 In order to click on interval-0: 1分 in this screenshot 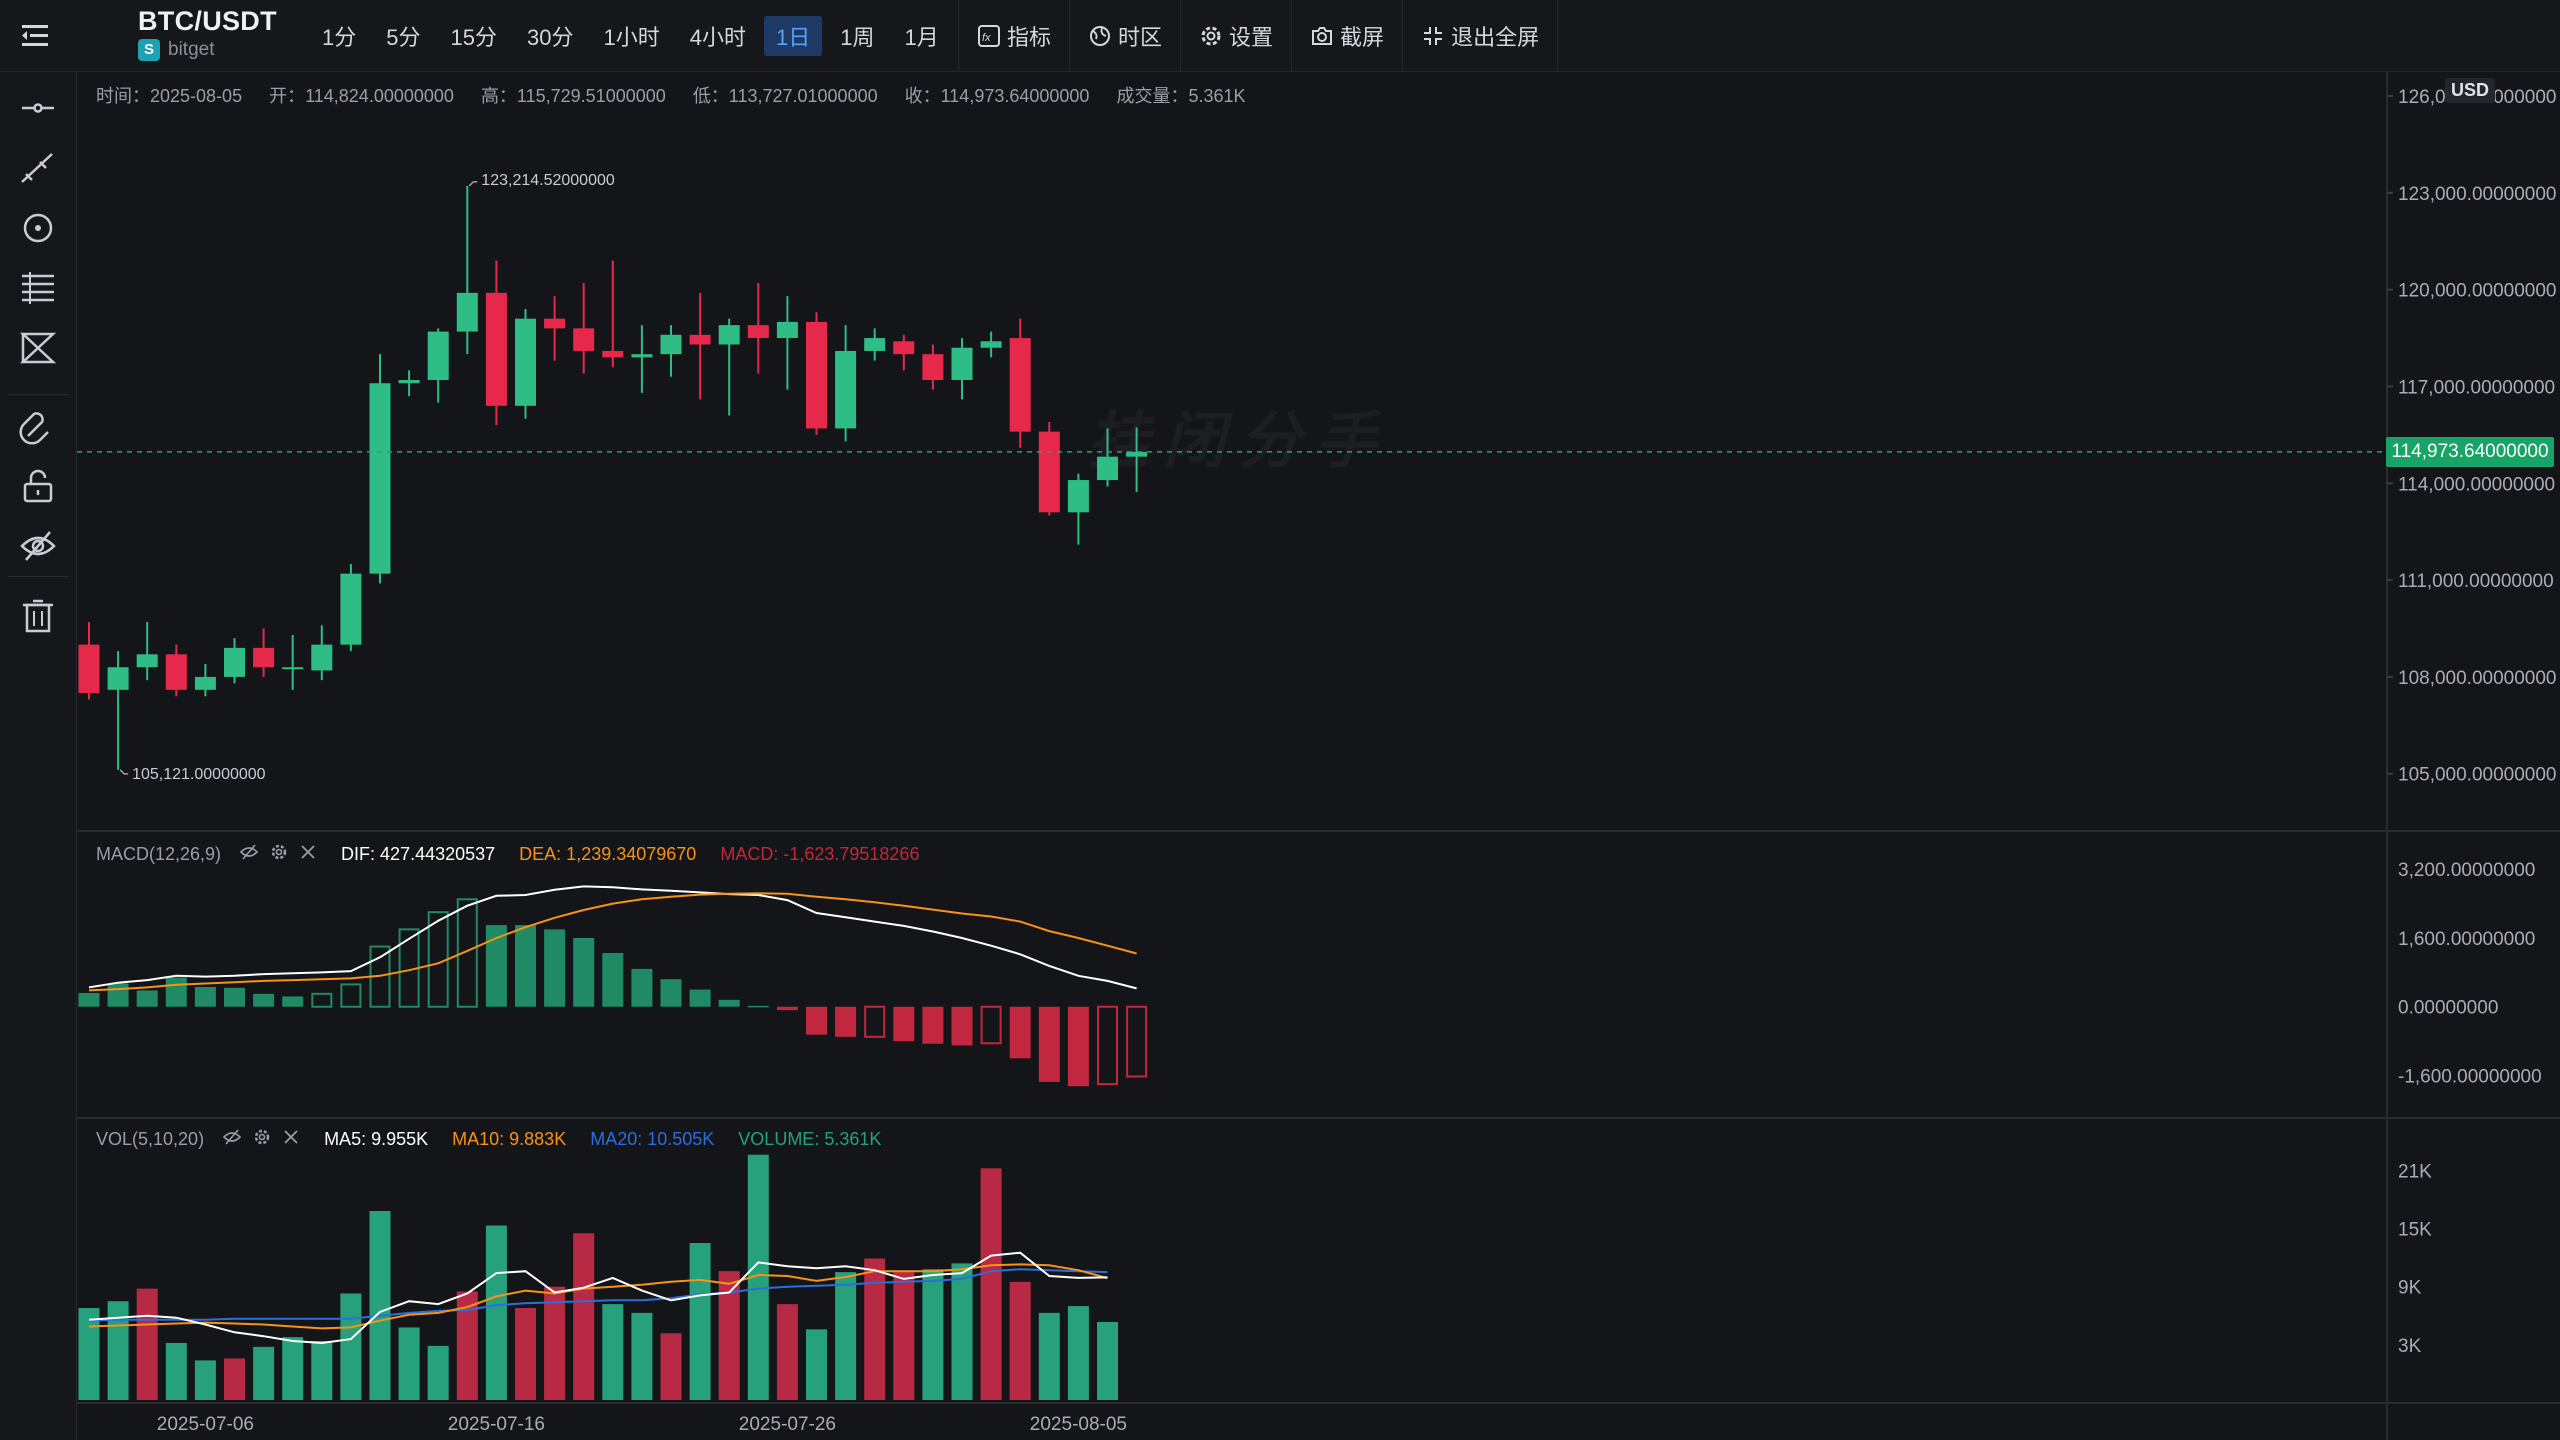, I will do `click(339, 37)`.